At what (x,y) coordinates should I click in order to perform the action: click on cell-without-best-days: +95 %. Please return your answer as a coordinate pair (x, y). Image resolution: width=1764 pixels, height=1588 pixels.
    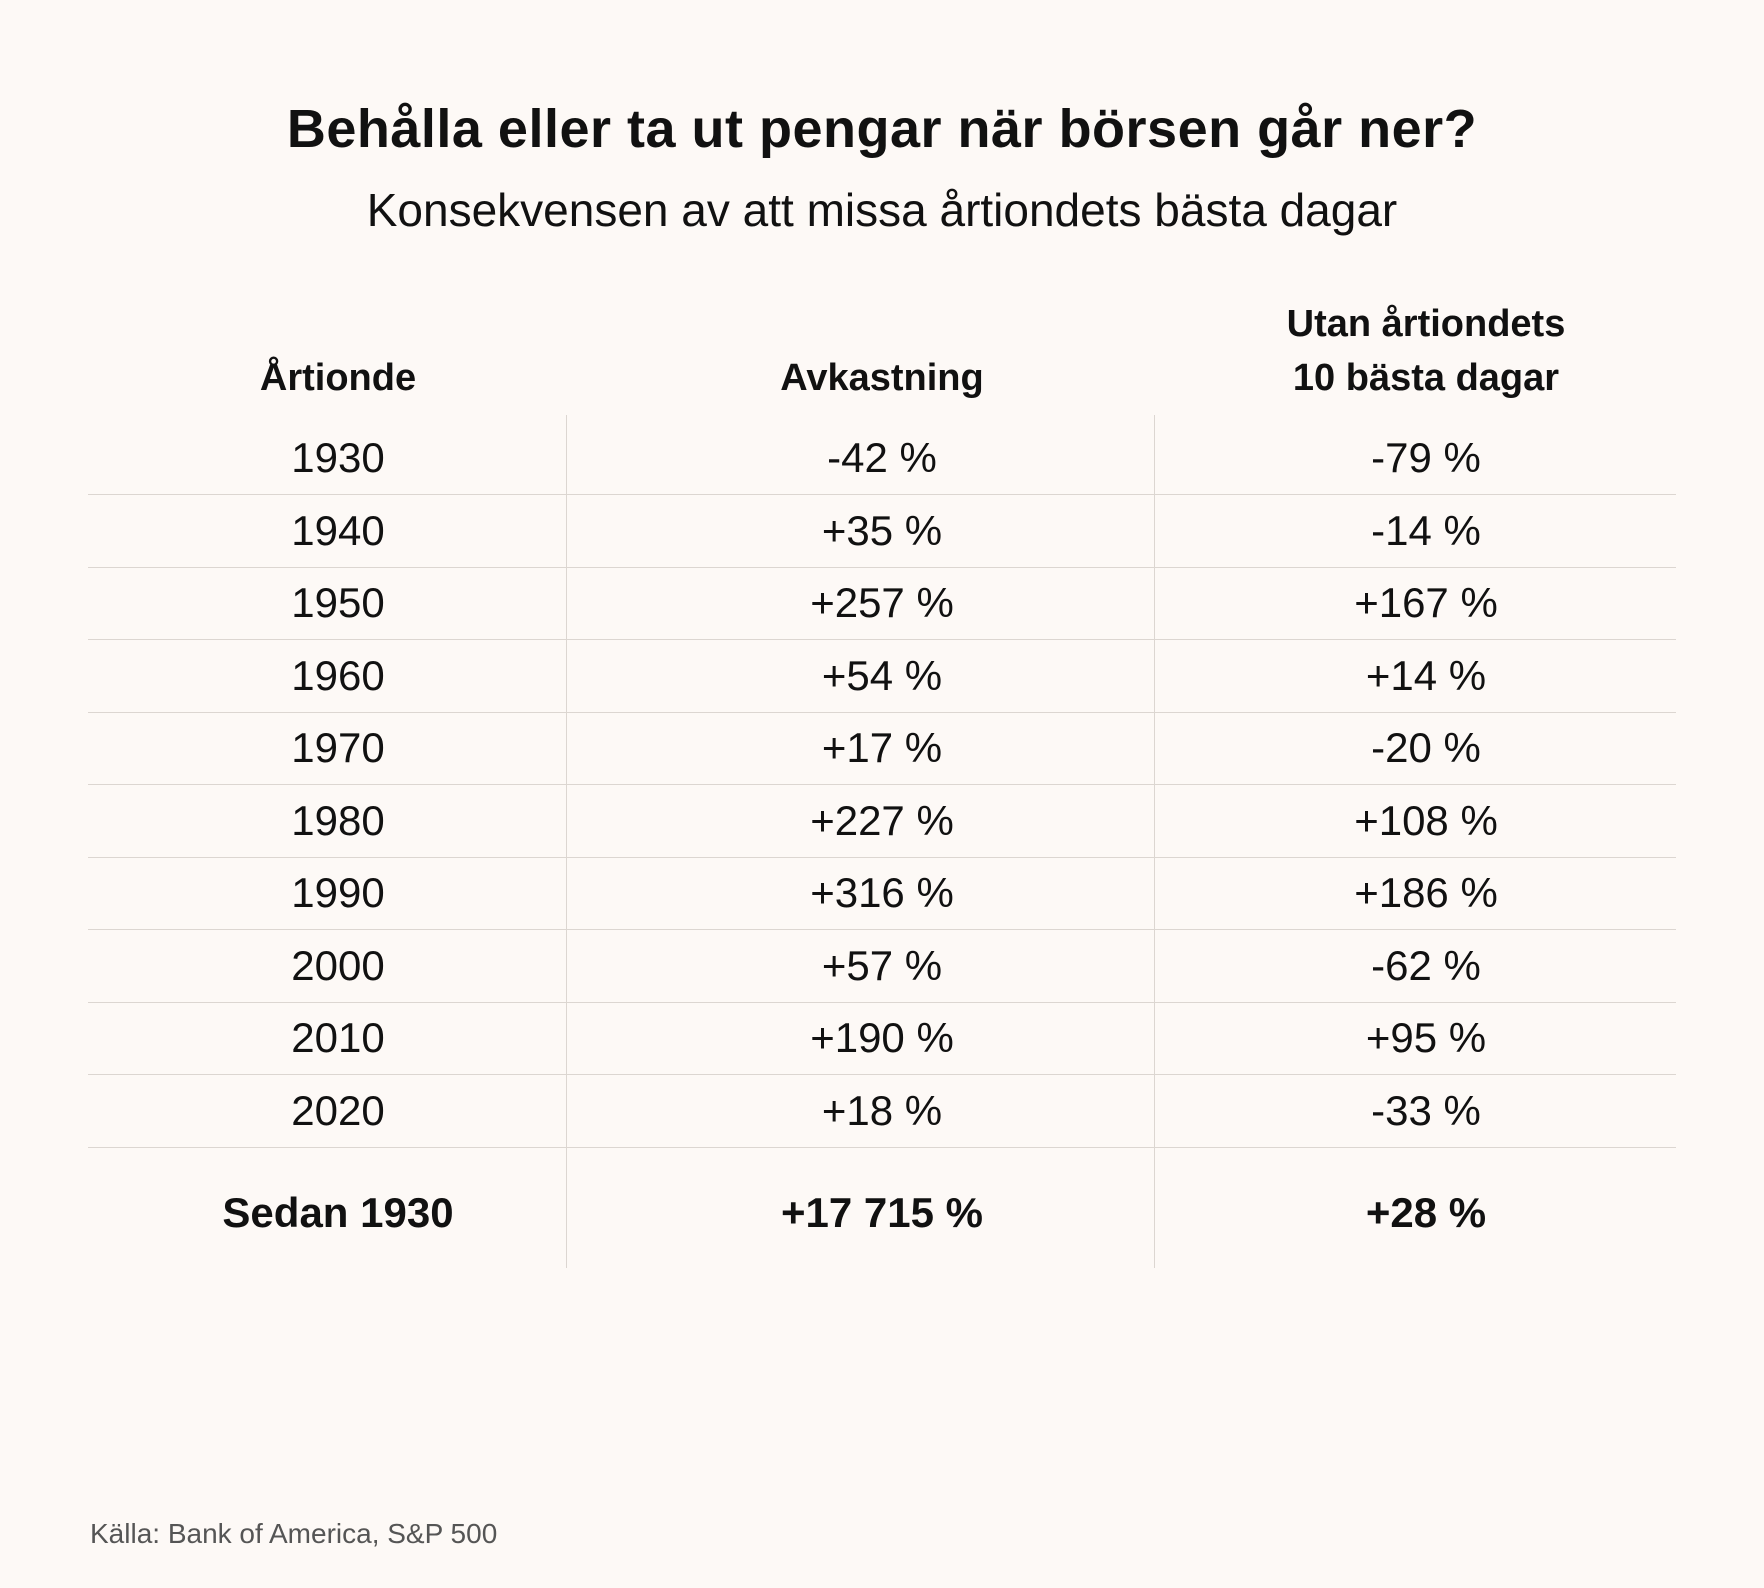
    Looking at the image, I should click on (1426, 1037).